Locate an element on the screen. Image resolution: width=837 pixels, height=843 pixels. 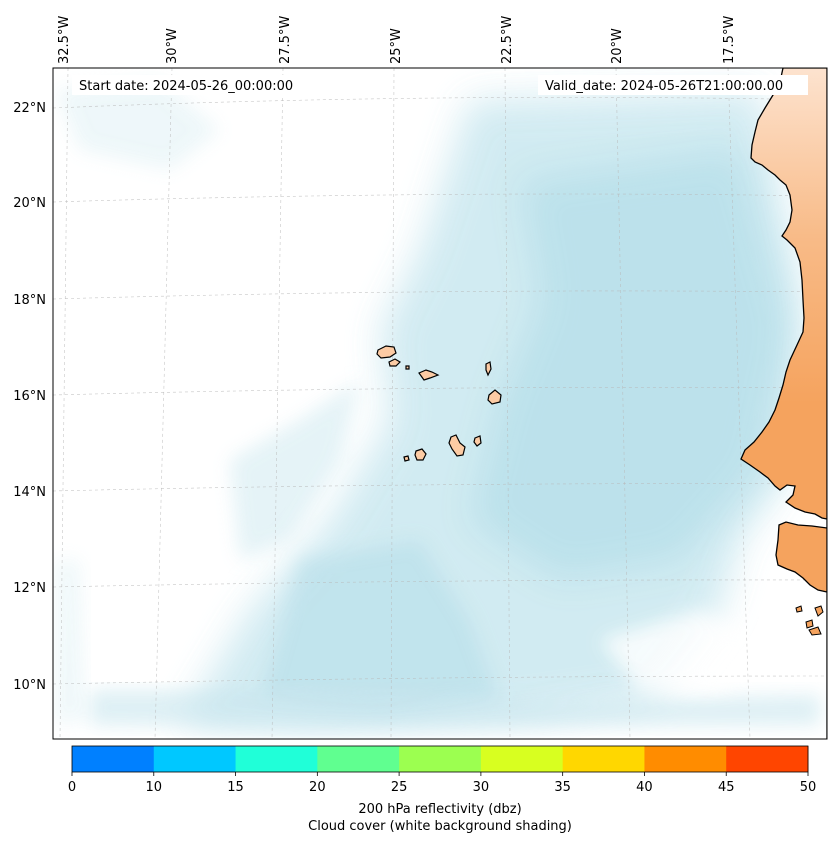
lat-label-14n: 14°N is located at coordinates (29, 492).